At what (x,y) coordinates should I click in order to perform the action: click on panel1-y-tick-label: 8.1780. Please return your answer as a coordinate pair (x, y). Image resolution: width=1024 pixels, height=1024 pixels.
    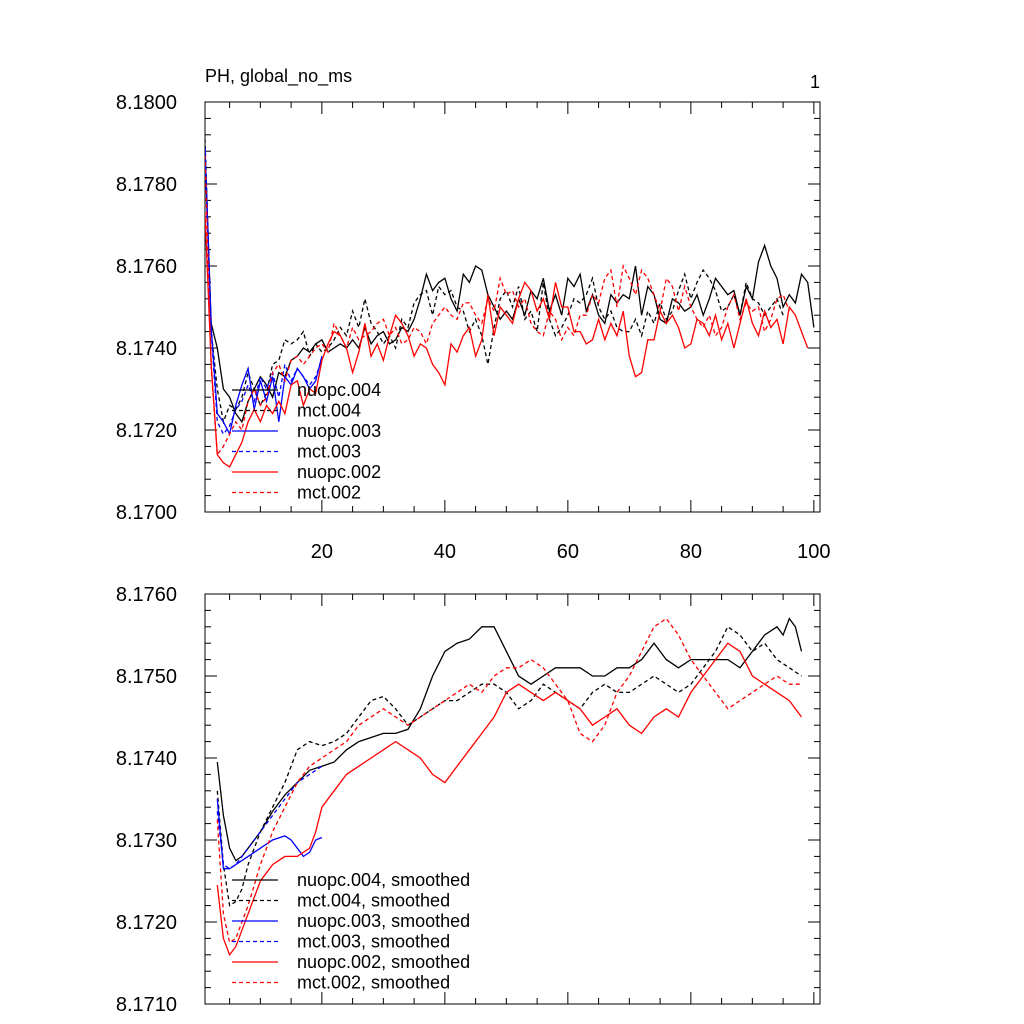
    Looking at the image, I should click on (146, 185).